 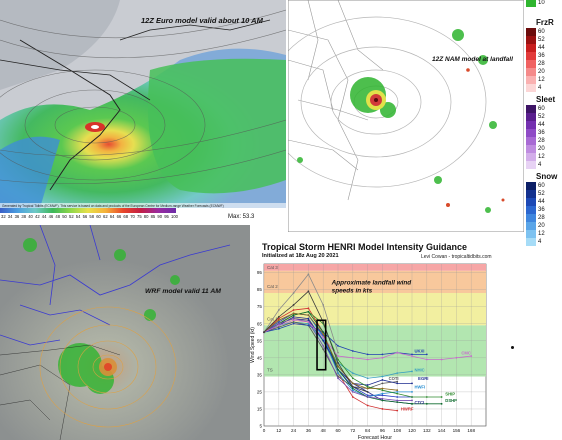 What do you see at coordinates (412, 430) in the screenshot?
I see `x-tick-label: 120` at bounding box center [412, 430].